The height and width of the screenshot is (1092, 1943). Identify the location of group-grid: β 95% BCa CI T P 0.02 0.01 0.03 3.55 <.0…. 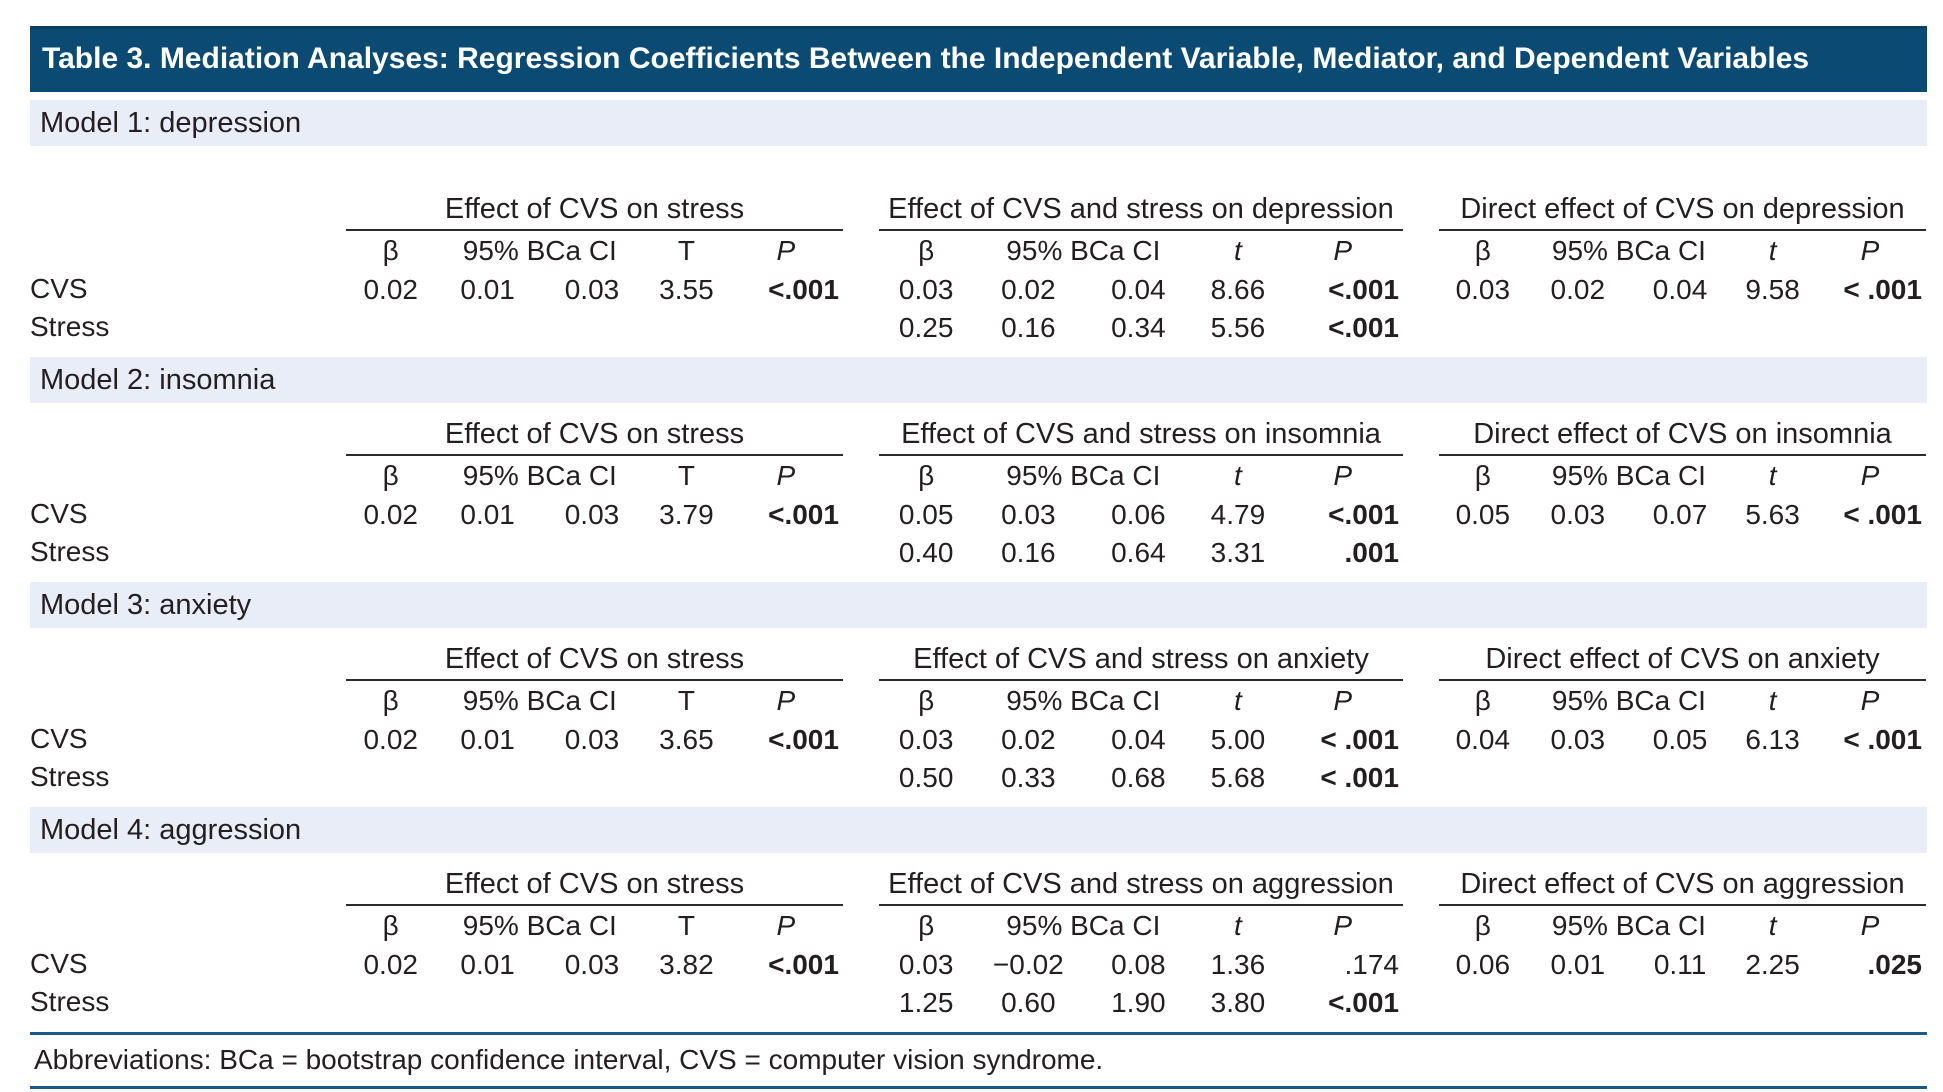
(594, 289).